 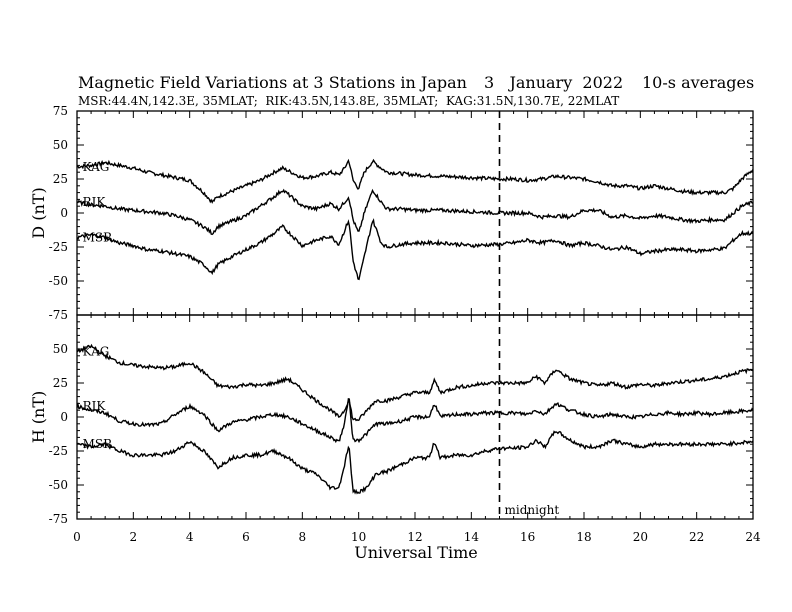 What do you see at coordinates (527, 537) in the screenshot?
I see `x-tick-label: 16` at bounding box center [527, 537].